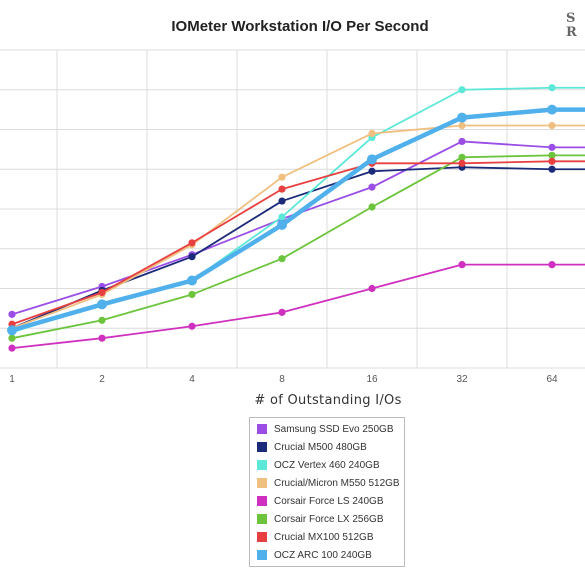  What do you see at coordinates (327, 400) in the screenshot?
I see `x-axis-label: # of Outstanding I/Os` at bounding box center [327, 400].